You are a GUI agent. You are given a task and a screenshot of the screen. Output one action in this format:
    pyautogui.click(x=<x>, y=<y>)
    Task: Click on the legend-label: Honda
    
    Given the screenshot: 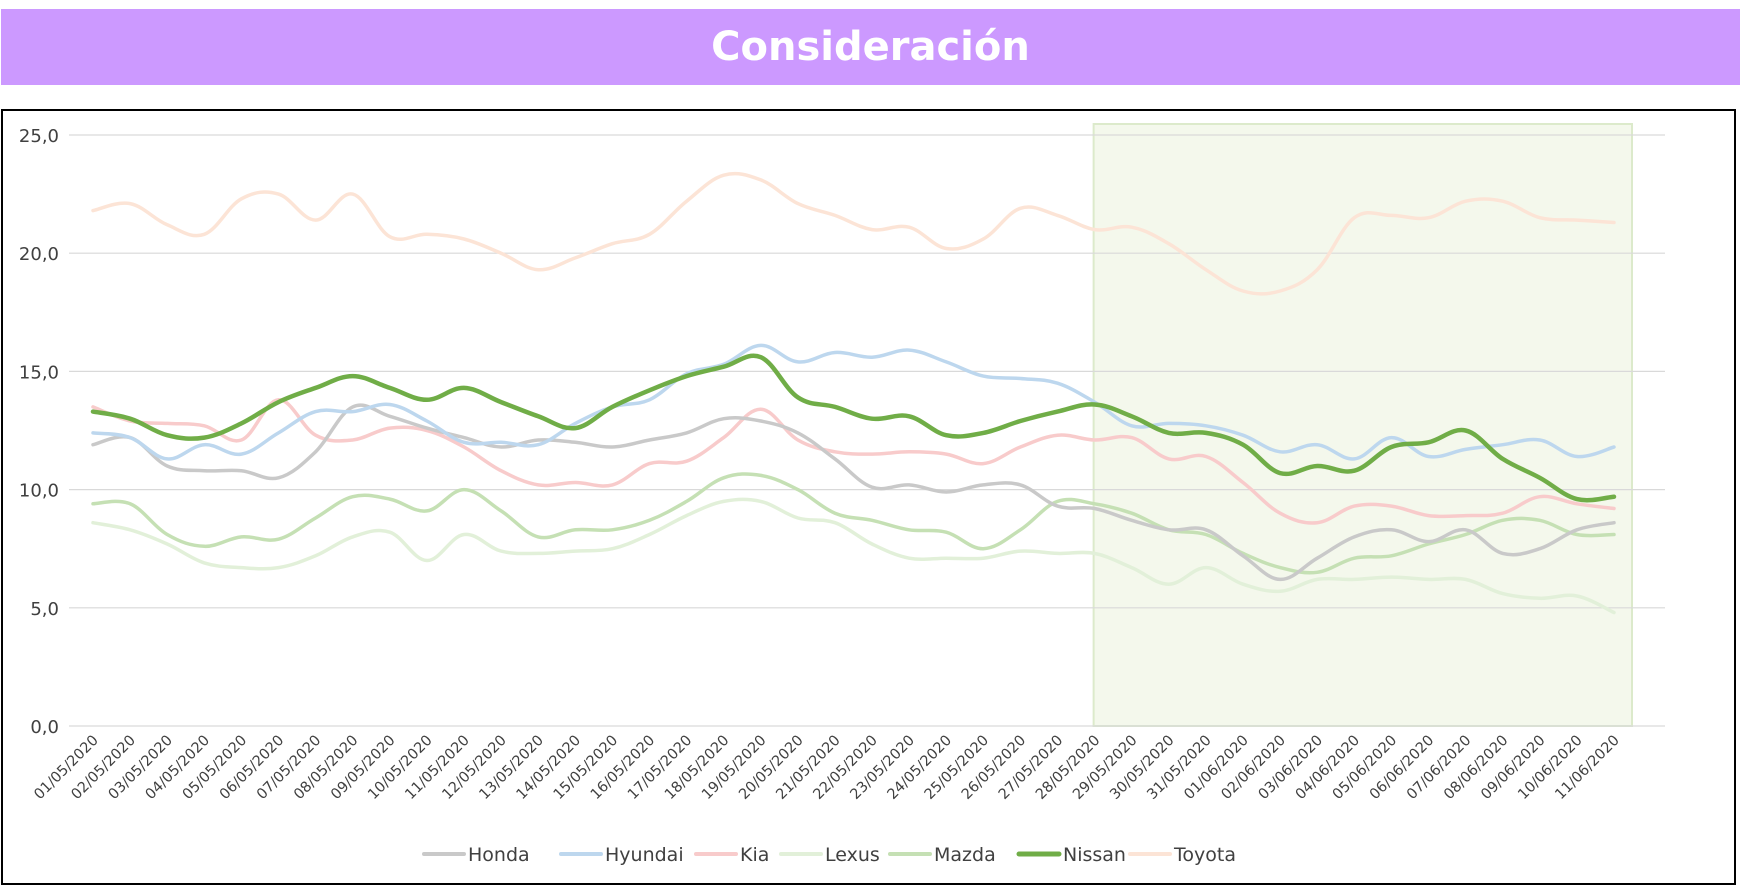 What is the action you would take?
    pyautogui.click(x=499, y=855)
    